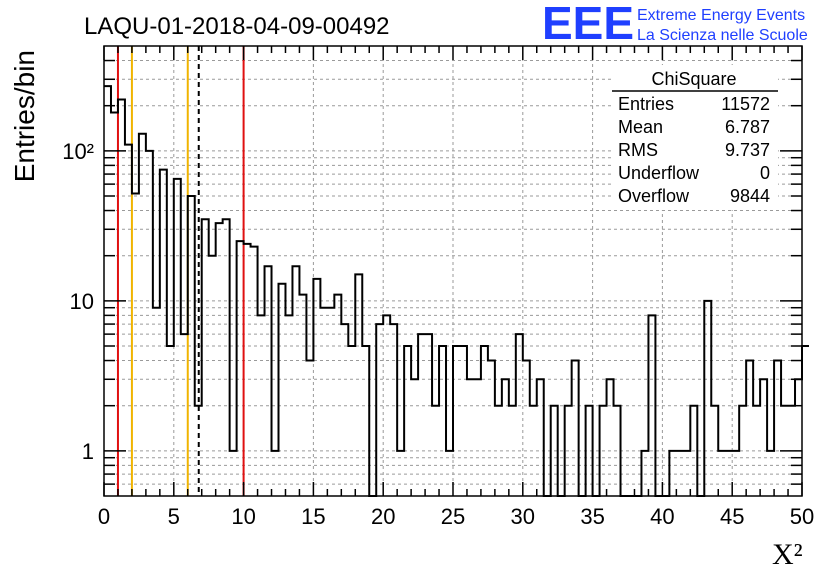 The width and height of the screenshot is (836, 572). I want to click on stats-title: ChiSquare, so click(693, 79).